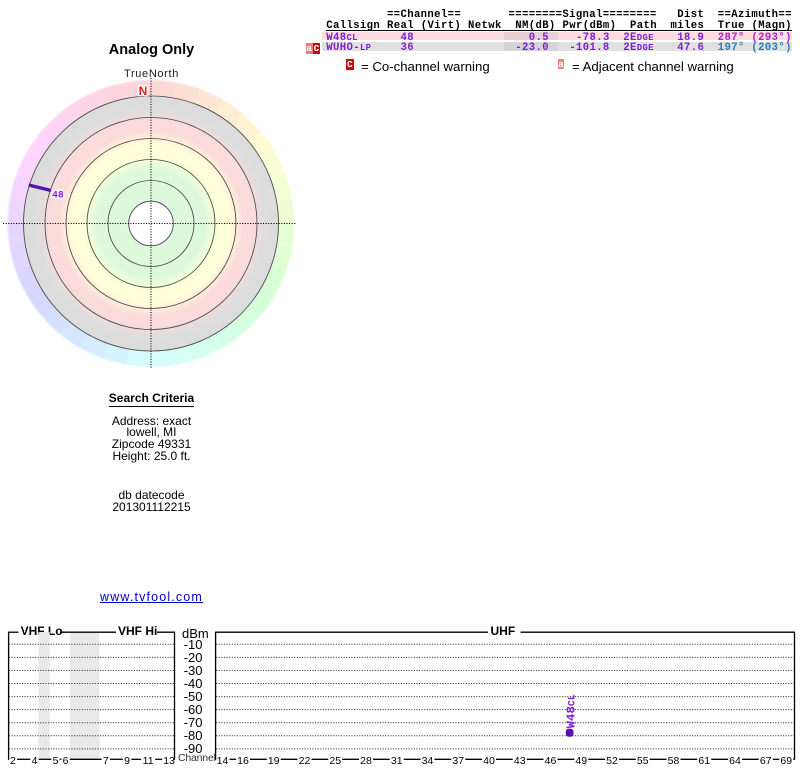 The height and width of the screenshot is (768, 800). I want to click on svg-text: 48, so click(58, 195).